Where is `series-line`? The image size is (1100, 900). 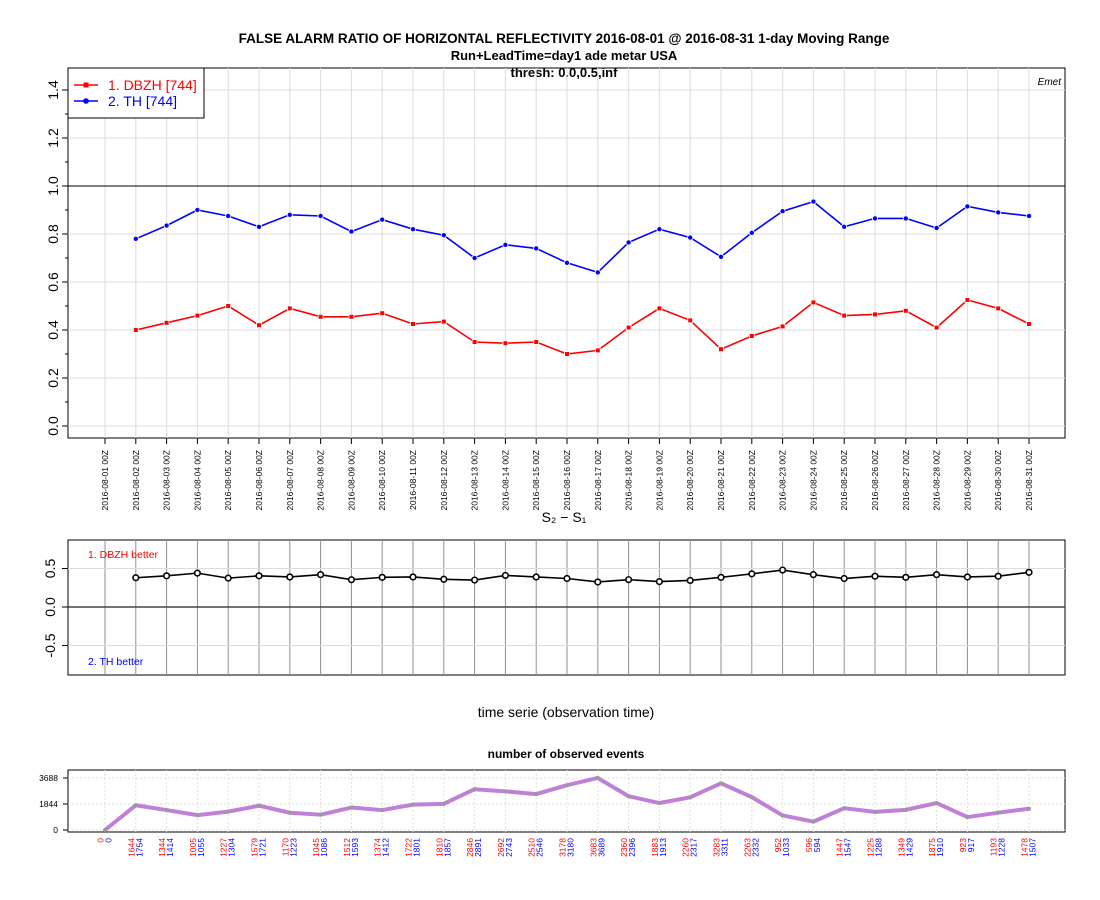
series-line is located at coordinates (582, 327).